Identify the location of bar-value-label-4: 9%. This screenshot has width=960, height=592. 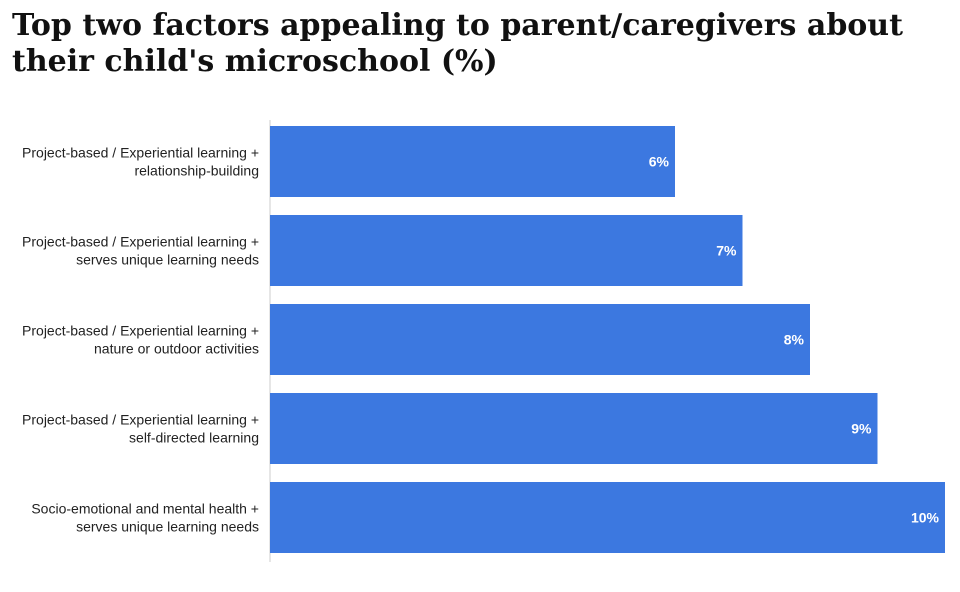
(861, 429).